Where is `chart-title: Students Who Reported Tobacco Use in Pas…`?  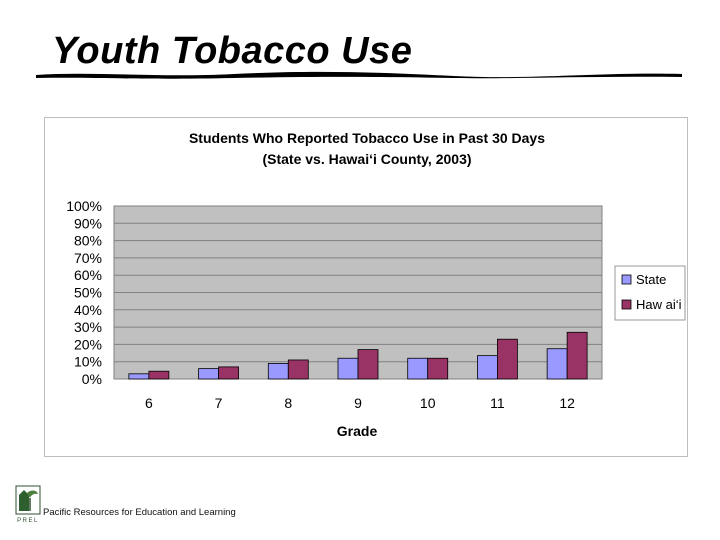 chart-title: Students Who Reported Tobacco Use in Pas… is located at coordinates (367, 138).